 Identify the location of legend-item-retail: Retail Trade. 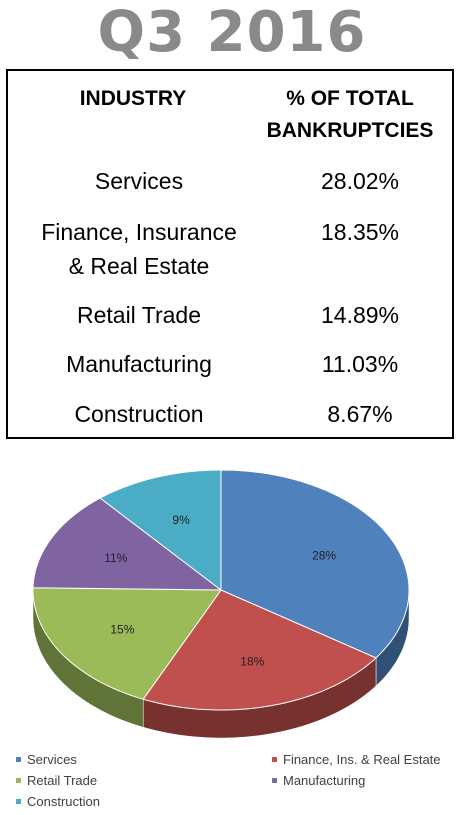
(56, 780).